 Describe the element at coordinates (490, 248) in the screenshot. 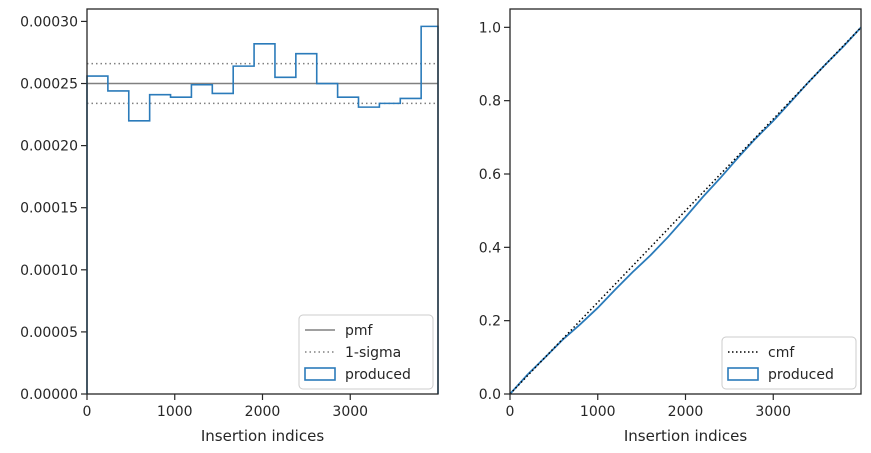

I see `y-tick-label: 0.4` at that location.